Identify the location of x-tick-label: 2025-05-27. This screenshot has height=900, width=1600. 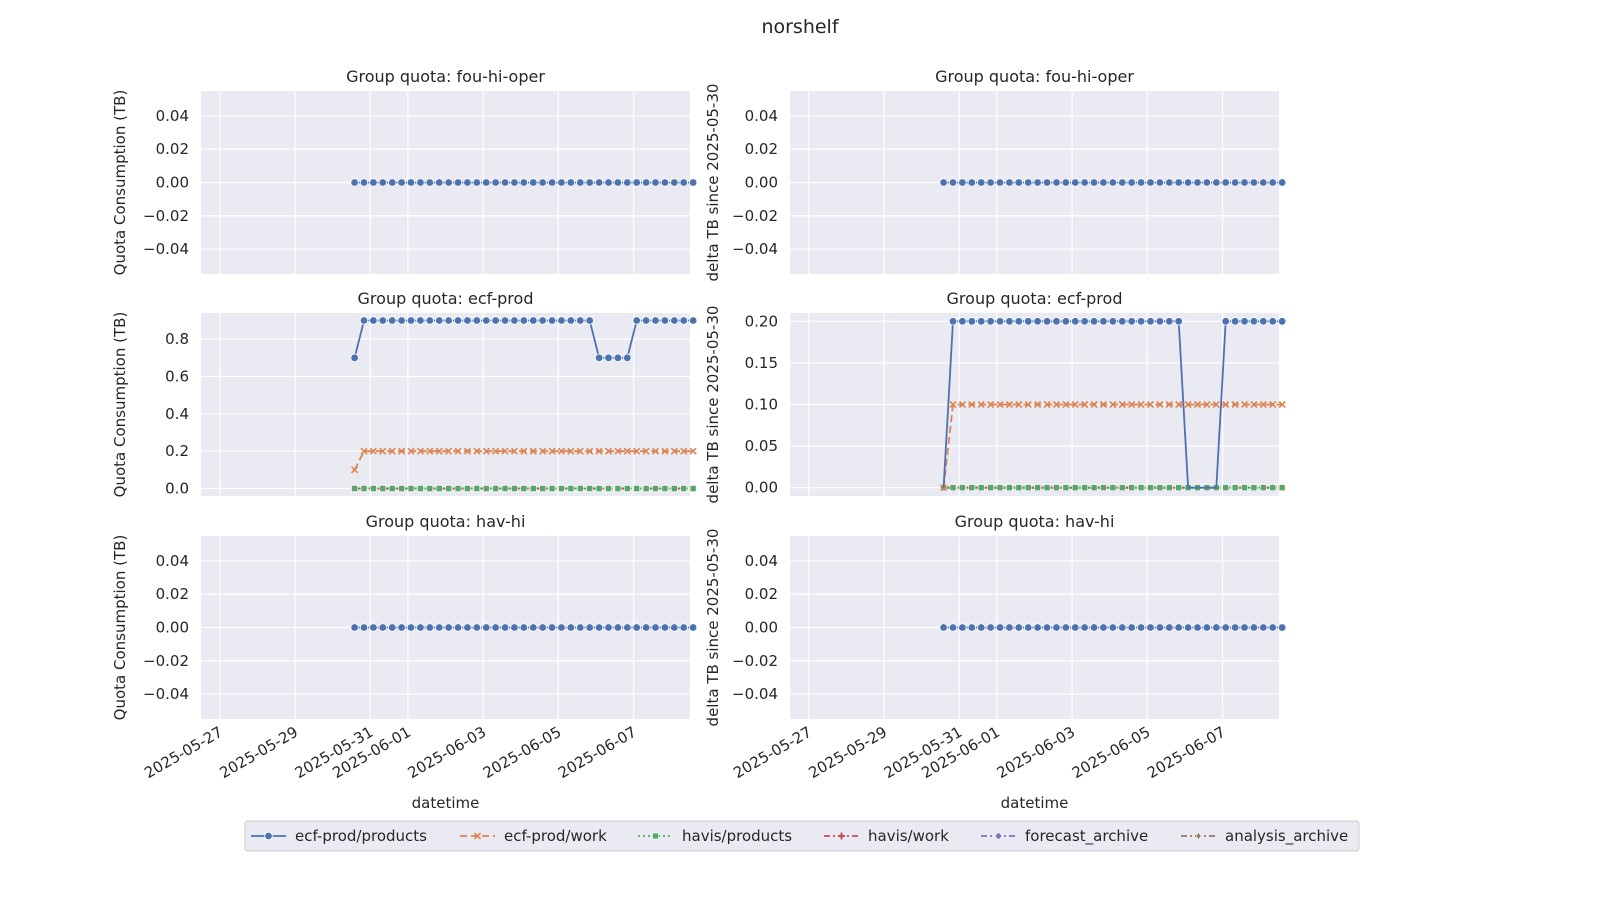
(183, 752).